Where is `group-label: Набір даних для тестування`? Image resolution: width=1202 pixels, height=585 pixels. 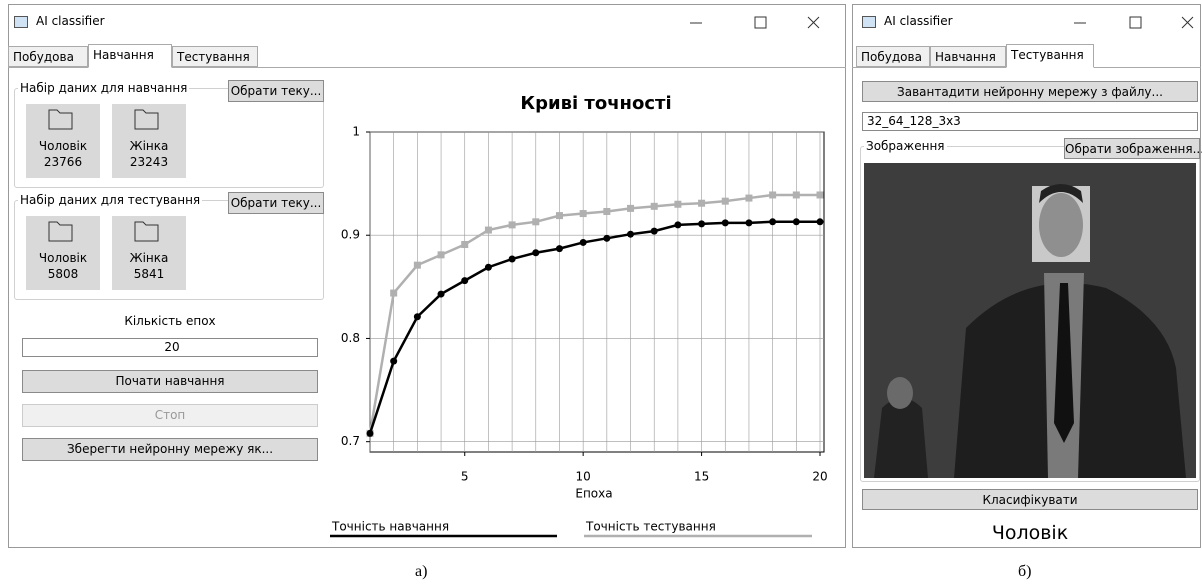 group-label: Набір даних для тестування is located at coordinates (110, 200).